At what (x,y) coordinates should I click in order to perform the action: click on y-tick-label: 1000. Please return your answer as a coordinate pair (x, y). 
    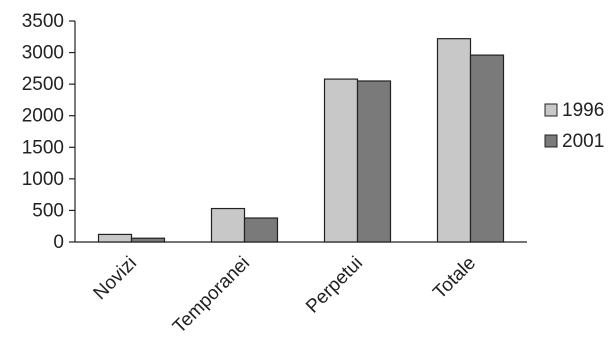
    Looking at the image, I should click on (43, 179).